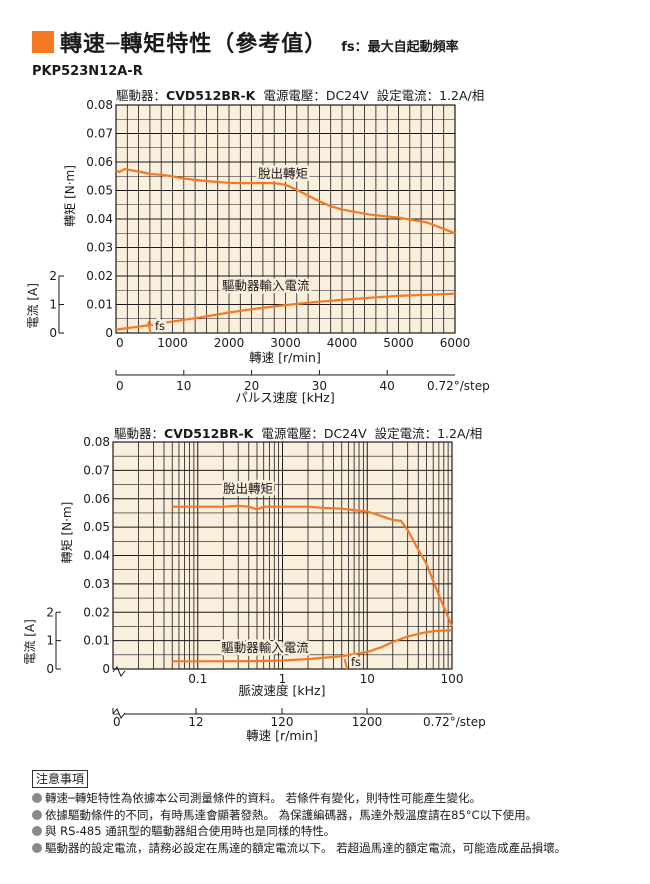  I want to click on chart2-plot-frame, so click(282, 555).